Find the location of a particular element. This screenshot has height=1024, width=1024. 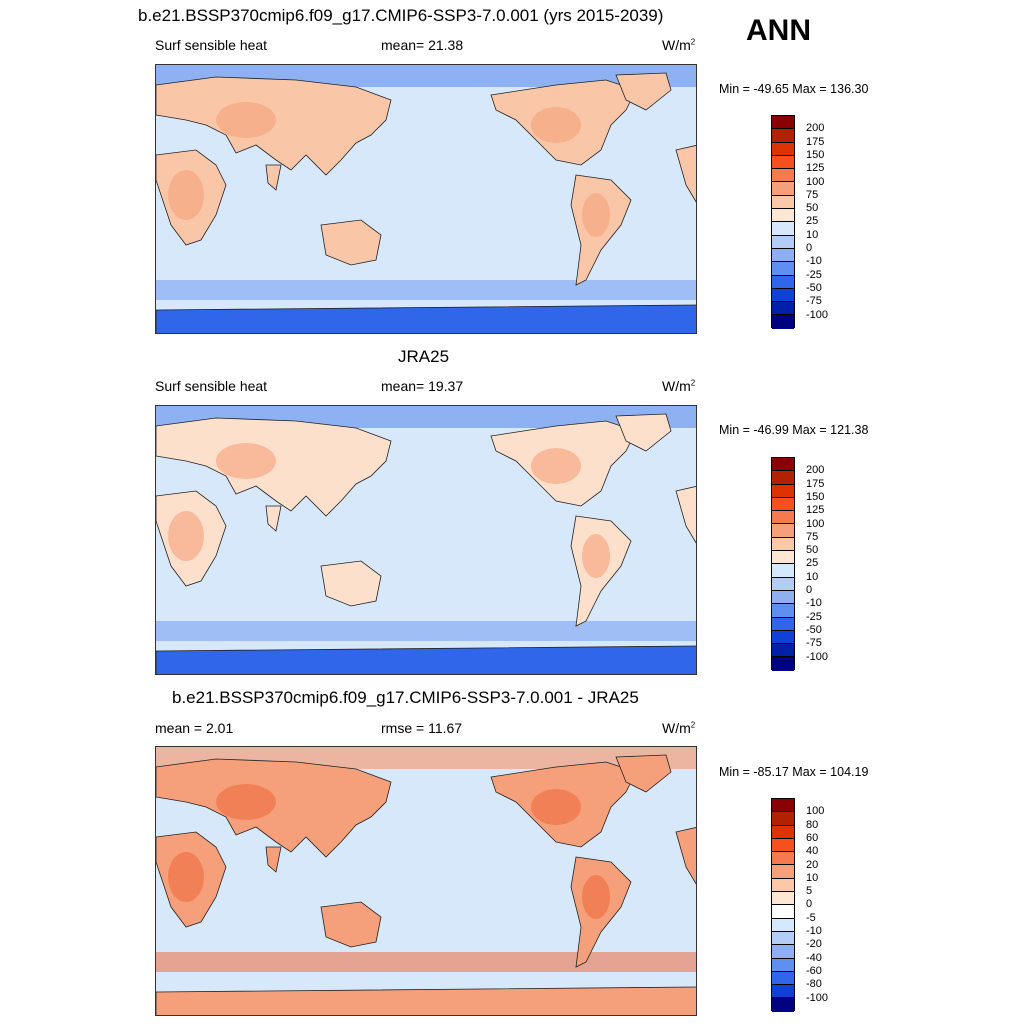

colorbar-tick-label: 50 is located at coordinates (812, 208).